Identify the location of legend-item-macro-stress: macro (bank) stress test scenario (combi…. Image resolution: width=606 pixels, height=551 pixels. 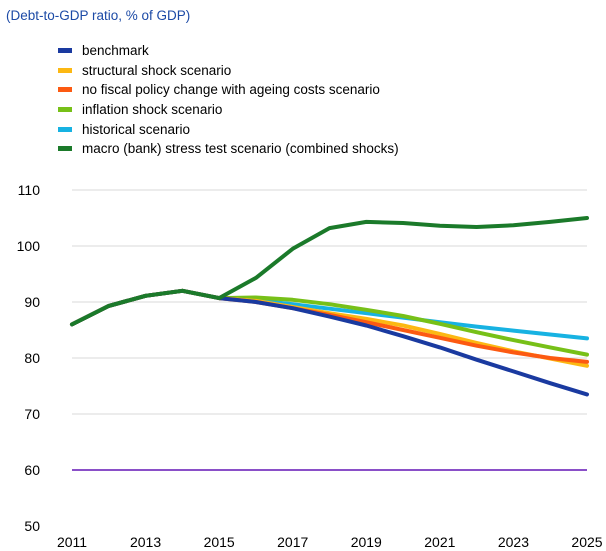
(228, 149).